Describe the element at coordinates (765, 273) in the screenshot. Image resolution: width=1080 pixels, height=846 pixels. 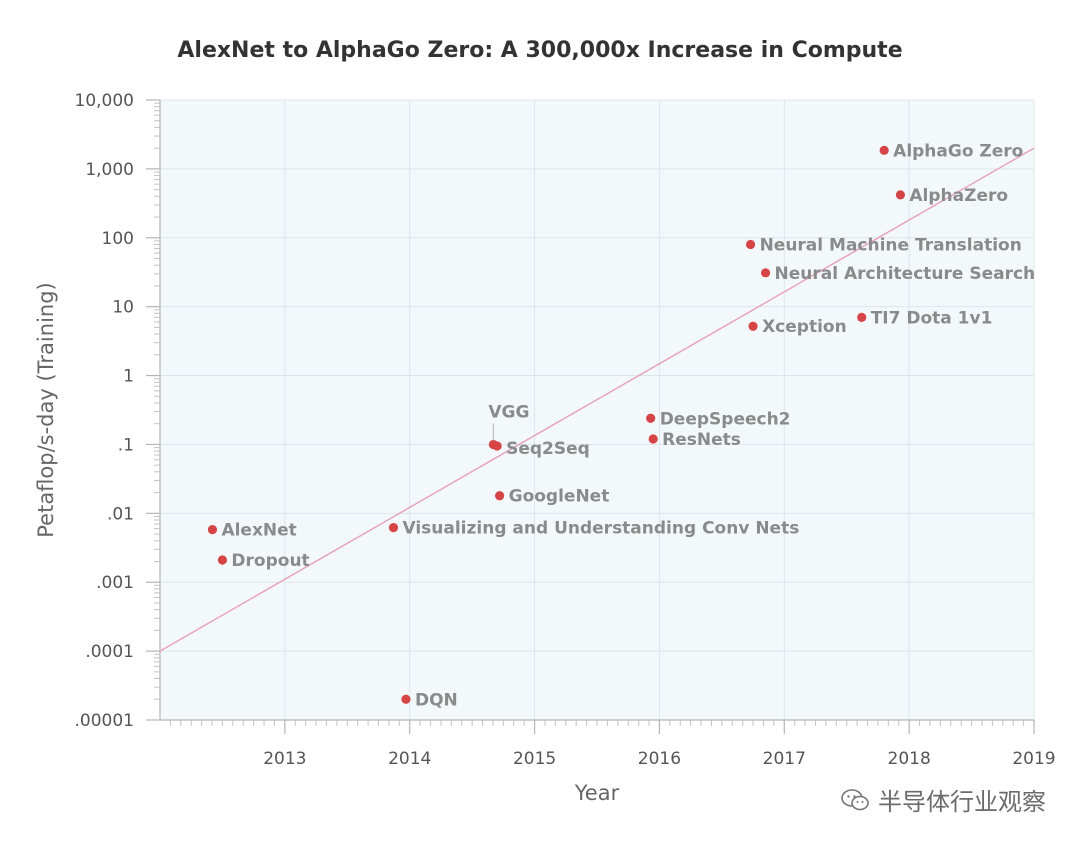
I see `data-point-neural-architecture-search` at that location.